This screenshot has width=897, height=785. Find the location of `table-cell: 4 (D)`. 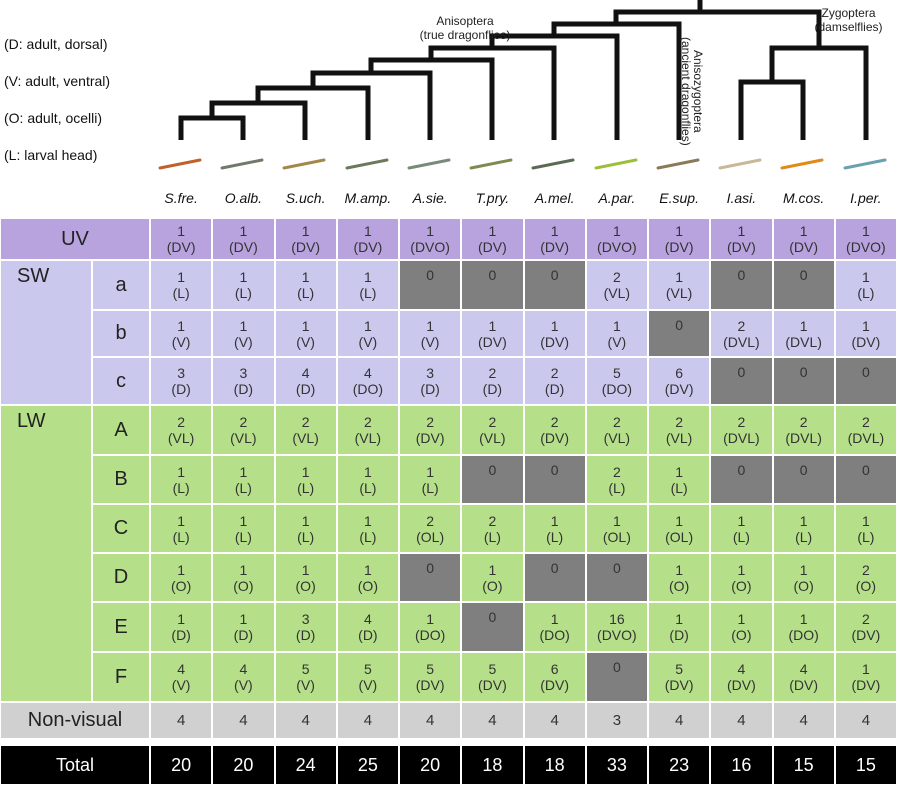

table-cell: 4 (D) is located at coordinates (367, 627).